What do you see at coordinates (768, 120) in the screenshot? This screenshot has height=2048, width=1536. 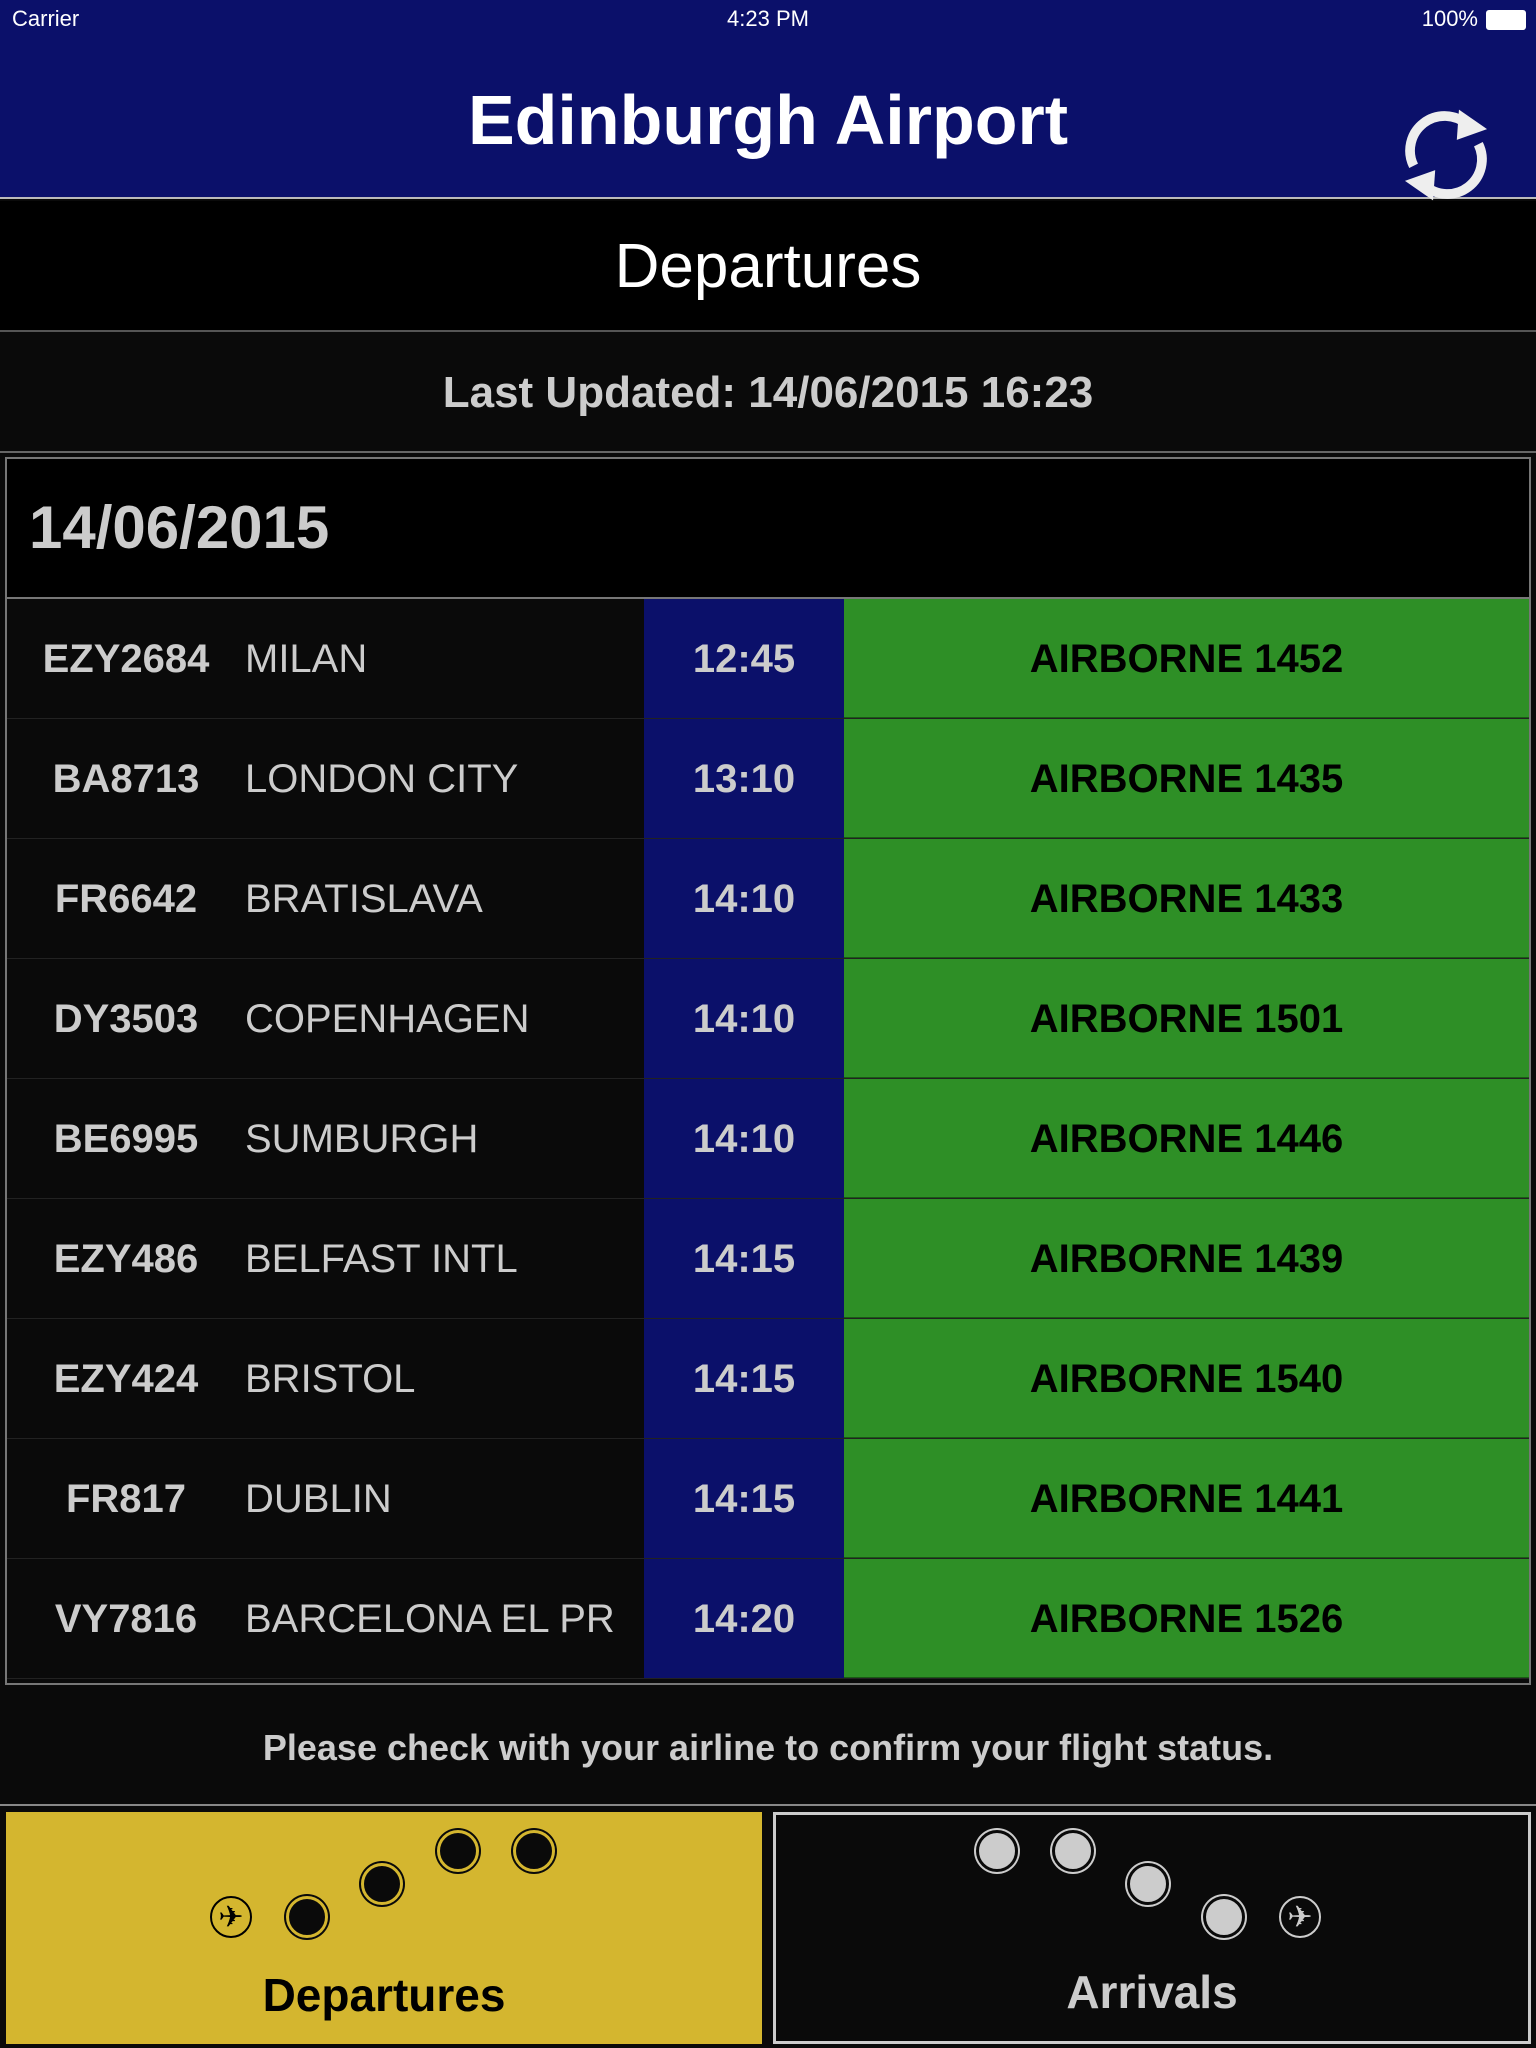 I see `app-title: Edinburgh Airport` at bounding box center [768, 120].